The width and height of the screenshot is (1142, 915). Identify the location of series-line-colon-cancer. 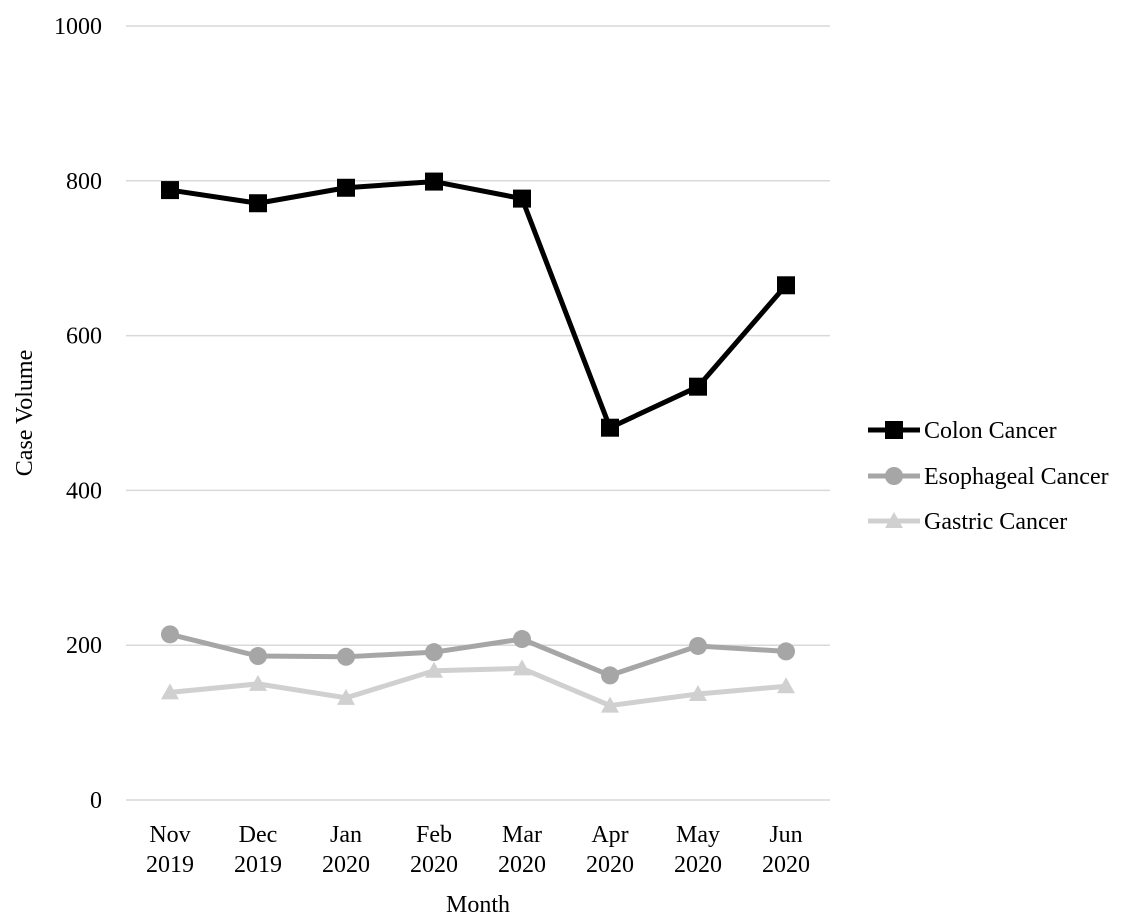
(478, 305).